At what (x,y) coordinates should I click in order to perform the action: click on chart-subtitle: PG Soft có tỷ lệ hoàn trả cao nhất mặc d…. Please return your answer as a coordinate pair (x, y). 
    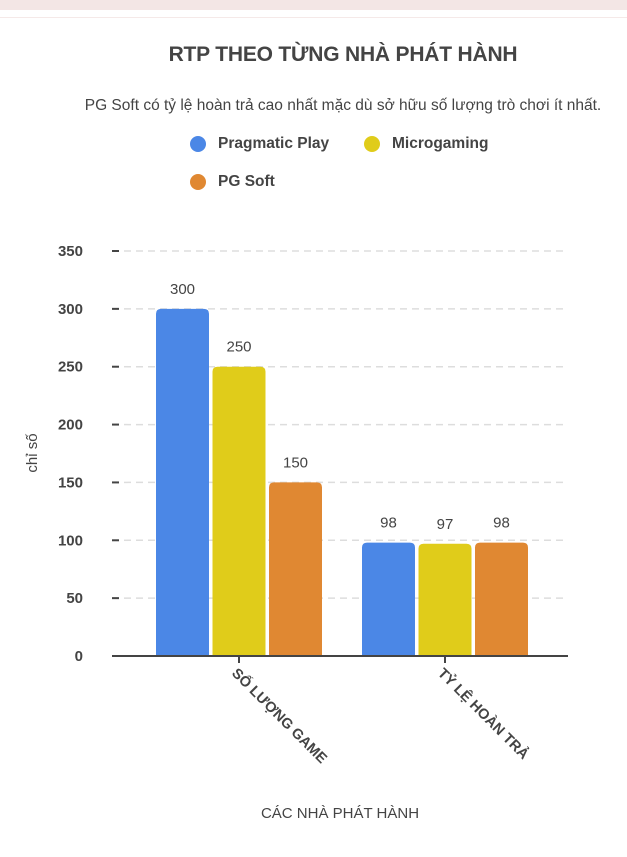
    Looking at the image, I should click on (343, 105).